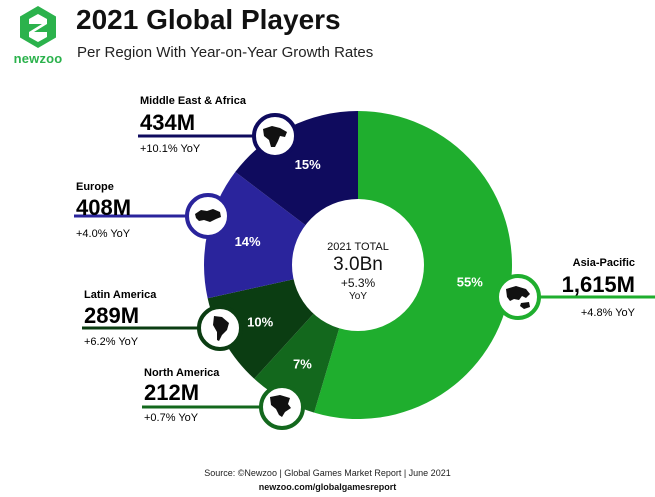  What do you see at coordinates (248, 241) in the screenshot?
I see `slice-label-europe: 14%` at bounding box center [248, 241].